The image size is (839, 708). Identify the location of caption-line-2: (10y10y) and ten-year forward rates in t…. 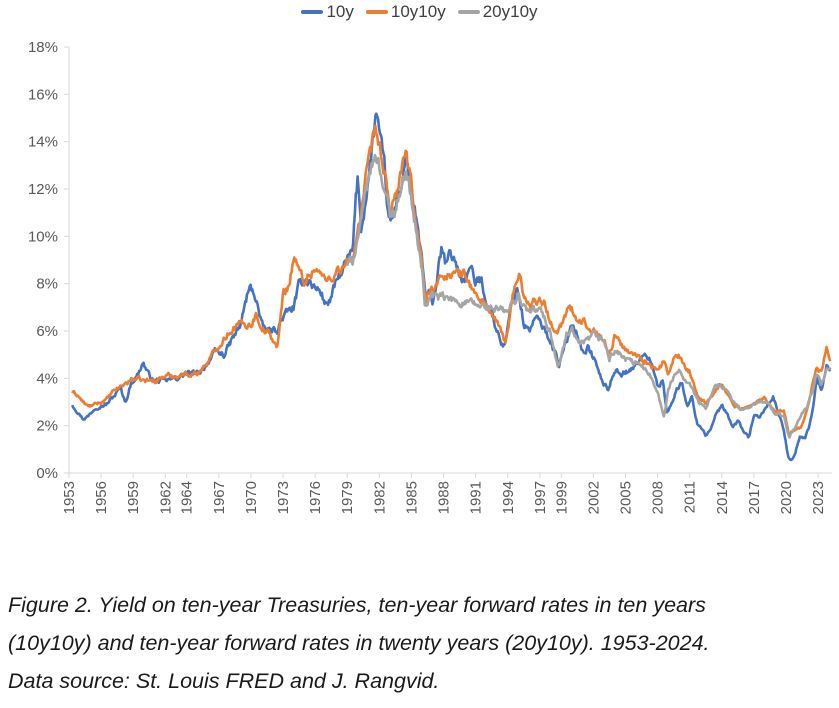
(359, 643).